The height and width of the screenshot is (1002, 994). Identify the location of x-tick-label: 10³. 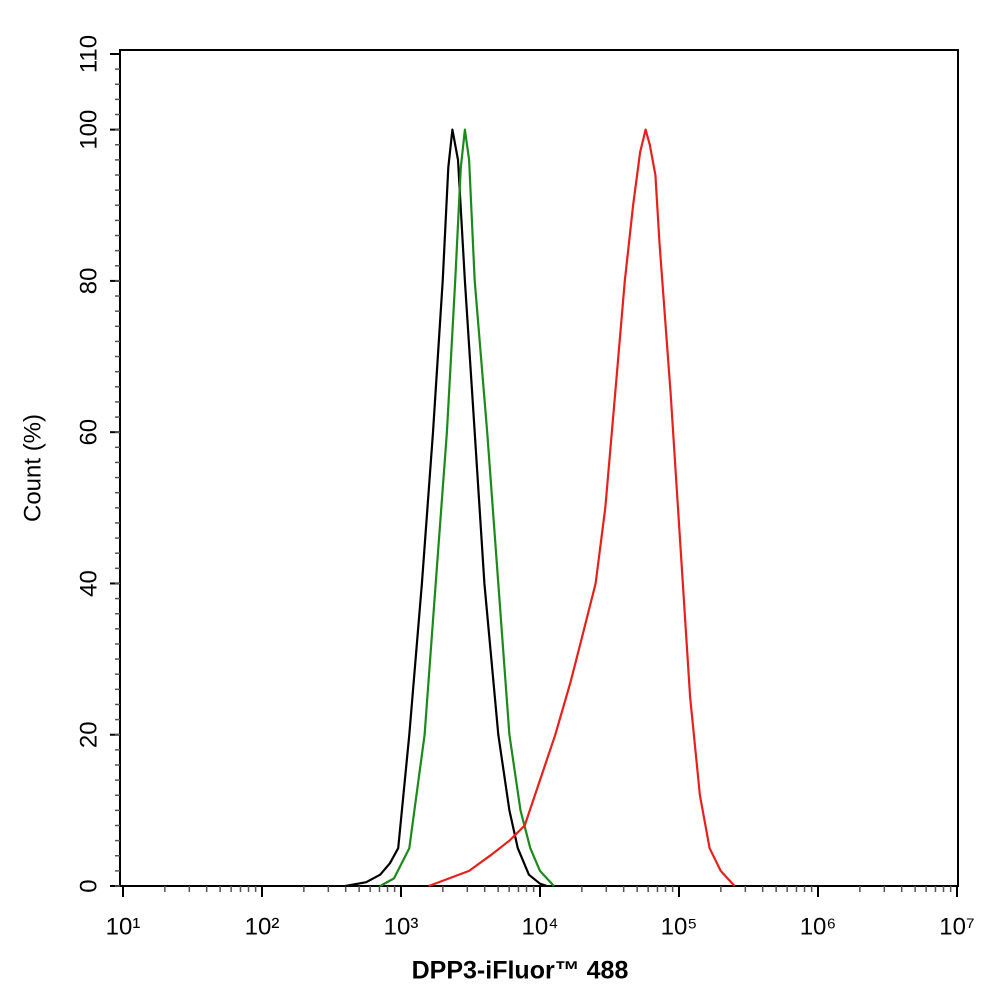
(401, 926).